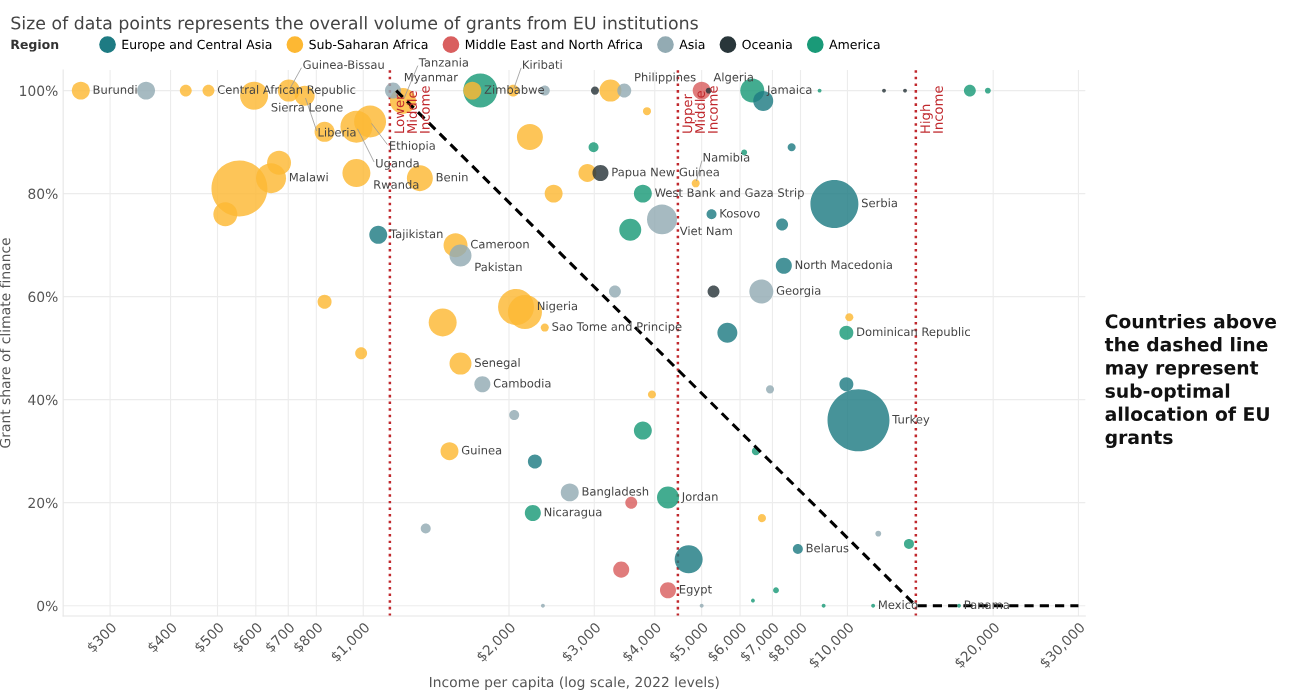 Image resolution: width=1289 pixels, height=700 pixels. What do you see at coordinates (740, 213) in the screenshot?
I see `annotation: Kosovo` at bounding box center [740, 213].